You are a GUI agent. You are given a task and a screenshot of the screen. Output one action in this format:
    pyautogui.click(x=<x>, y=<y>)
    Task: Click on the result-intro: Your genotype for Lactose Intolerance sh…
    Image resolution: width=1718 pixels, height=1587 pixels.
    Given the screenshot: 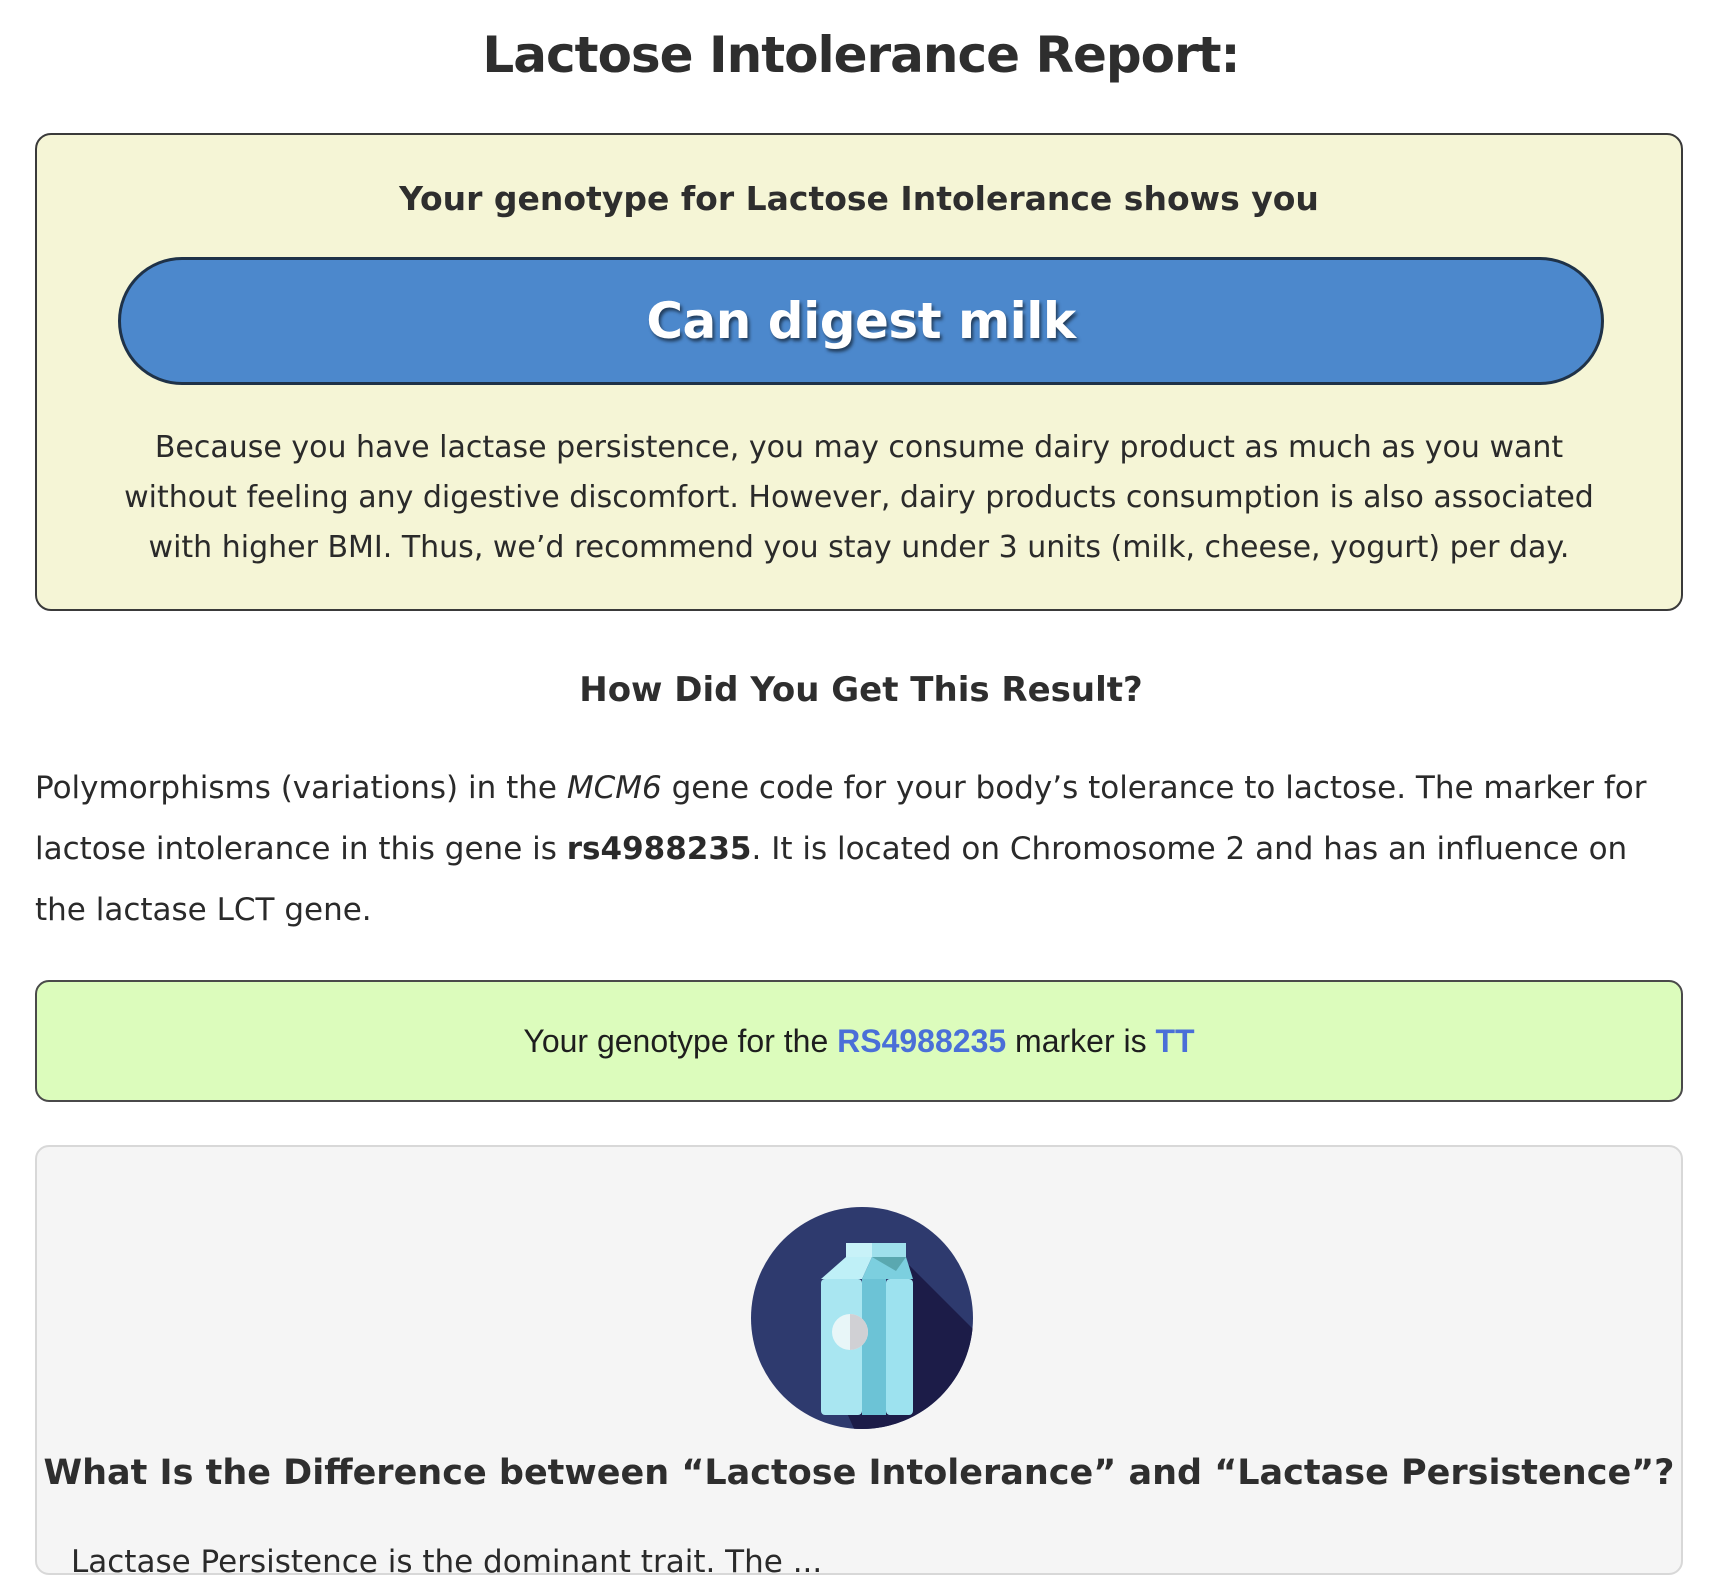 What is the action you would take?
    pyautogui.click(x=859, y=198)
    